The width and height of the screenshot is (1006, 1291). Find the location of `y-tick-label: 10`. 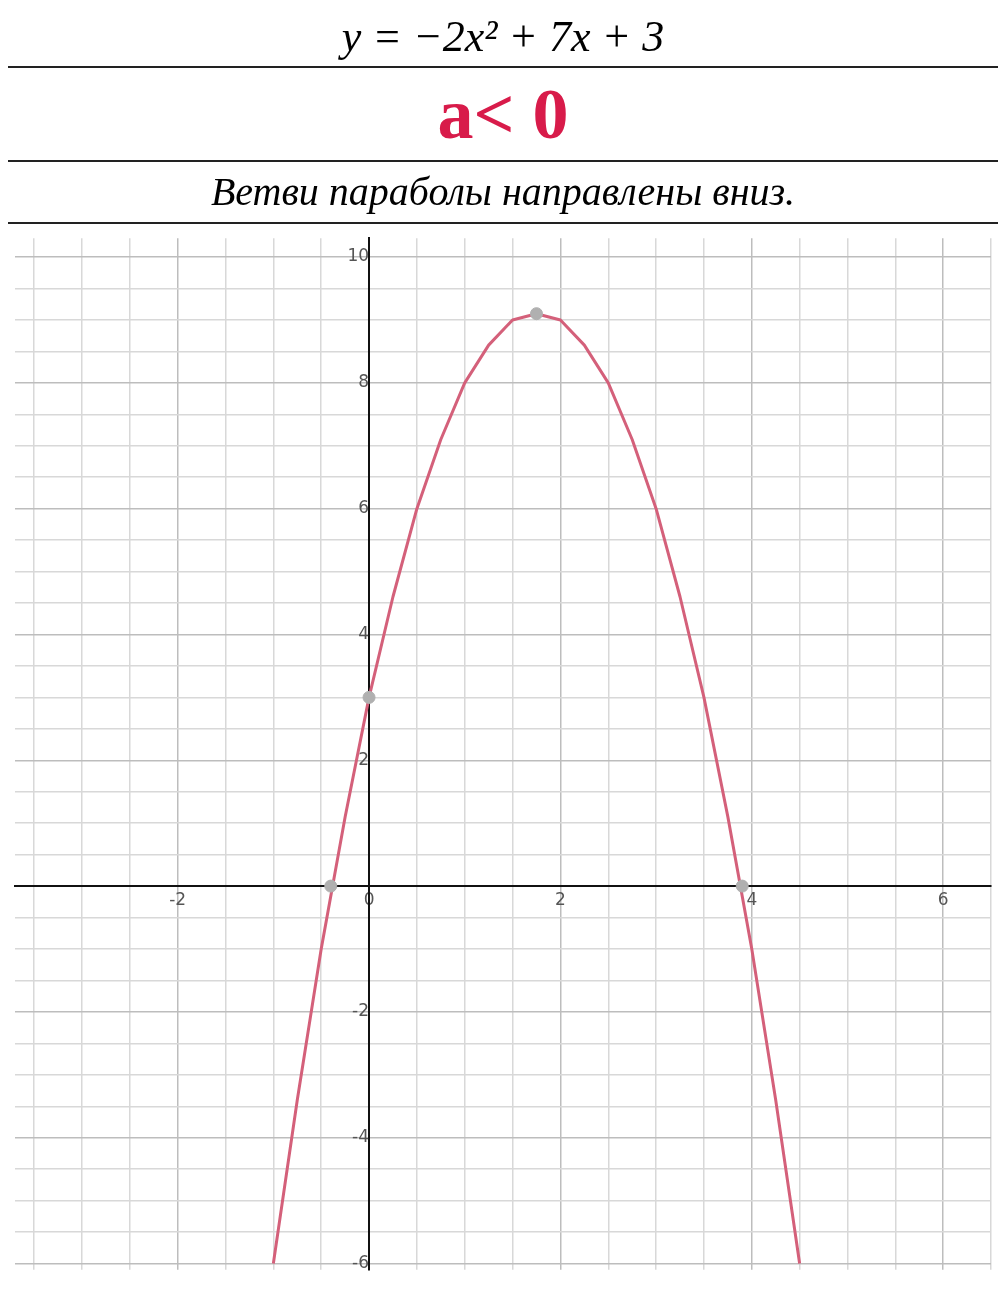

y-tick-label: 10 is located at coordinates (358, 255).